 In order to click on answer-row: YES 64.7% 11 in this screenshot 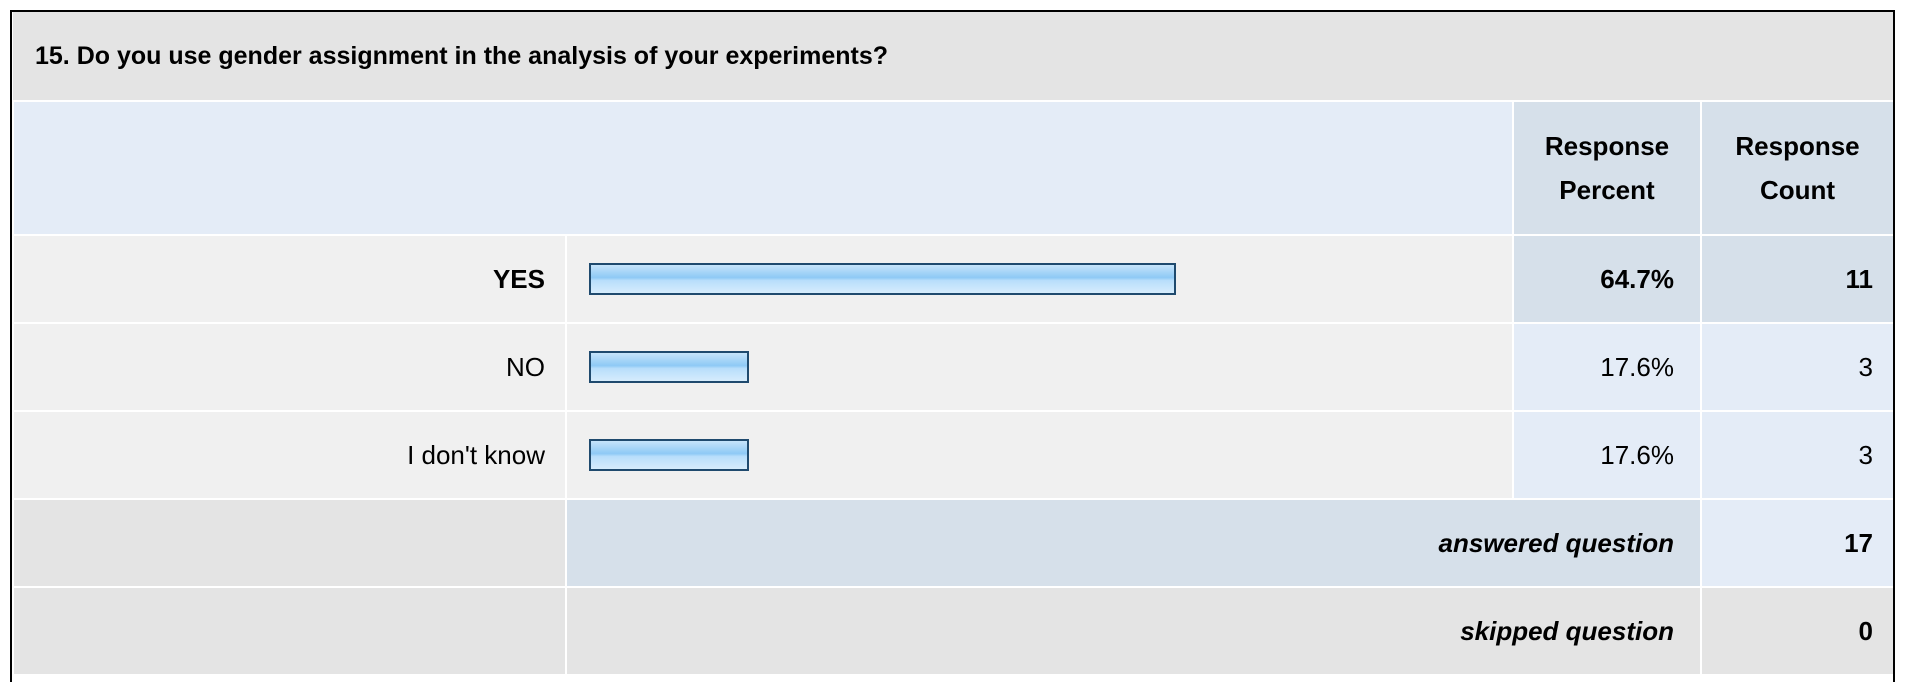, I will do `click(952, 279)`.